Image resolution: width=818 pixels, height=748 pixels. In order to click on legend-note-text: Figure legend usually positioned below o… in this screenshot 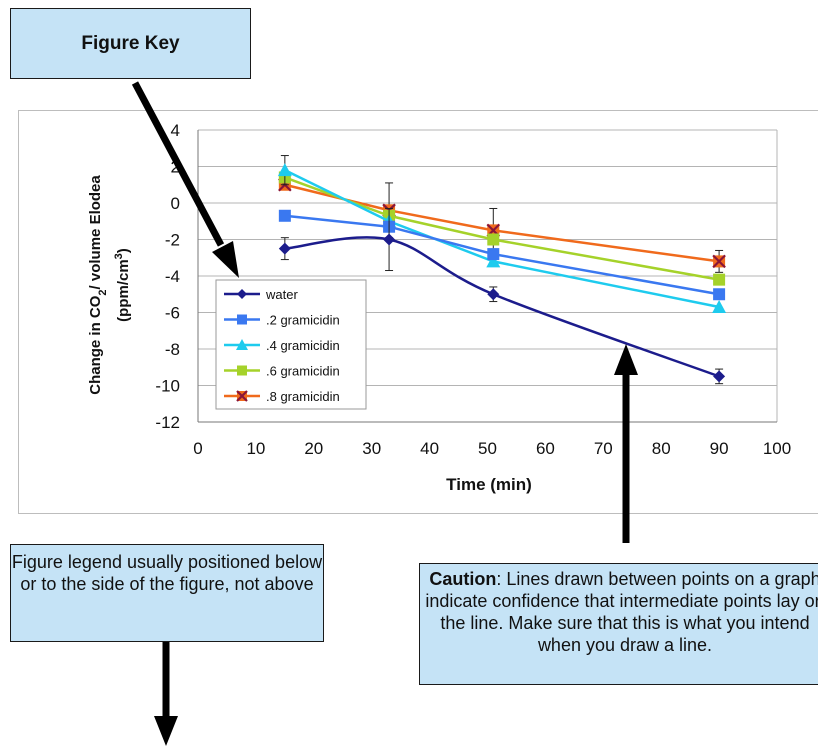, I will do `click(167, 573)`.